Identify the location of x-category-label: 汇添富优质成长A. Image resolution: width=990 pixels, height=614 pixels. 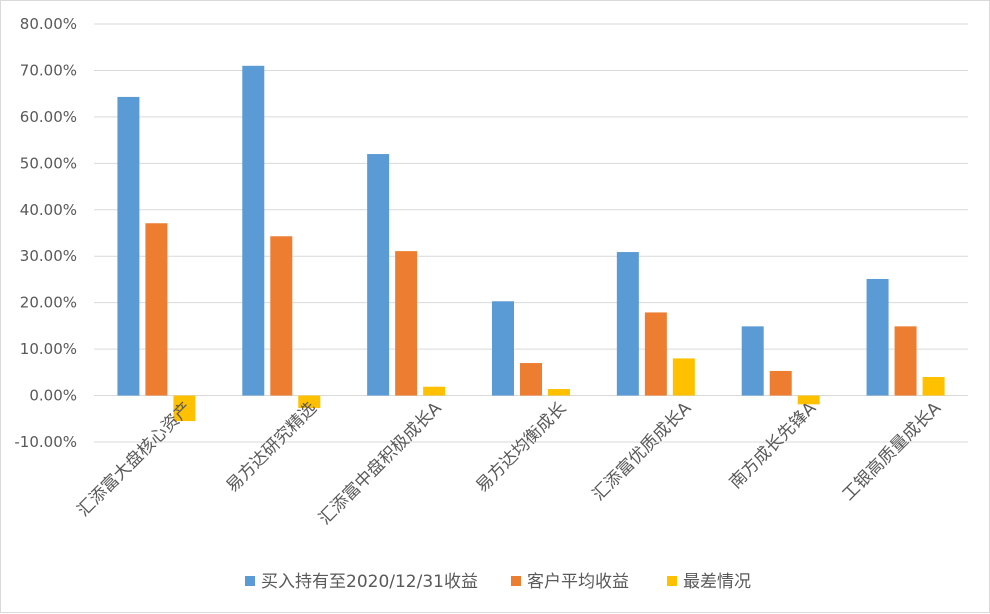
(642, 451).